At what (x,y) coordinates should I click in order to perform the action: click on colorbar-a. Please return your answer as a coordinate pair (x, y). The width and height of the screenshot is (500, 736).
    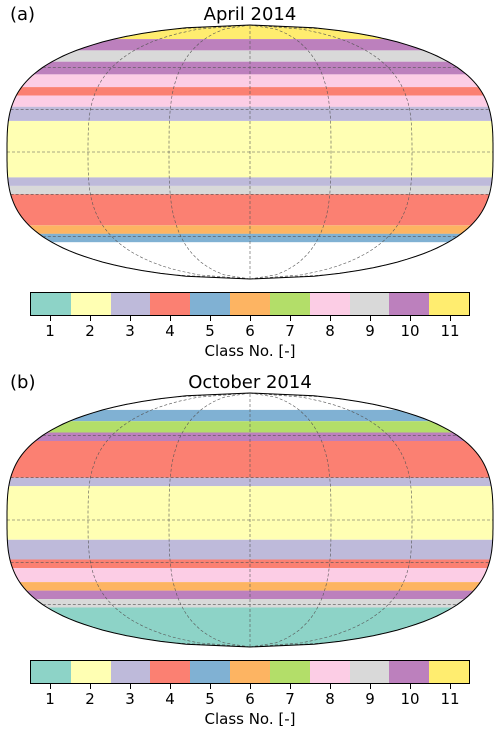
    Looking at the image, I should click on (250, 304).